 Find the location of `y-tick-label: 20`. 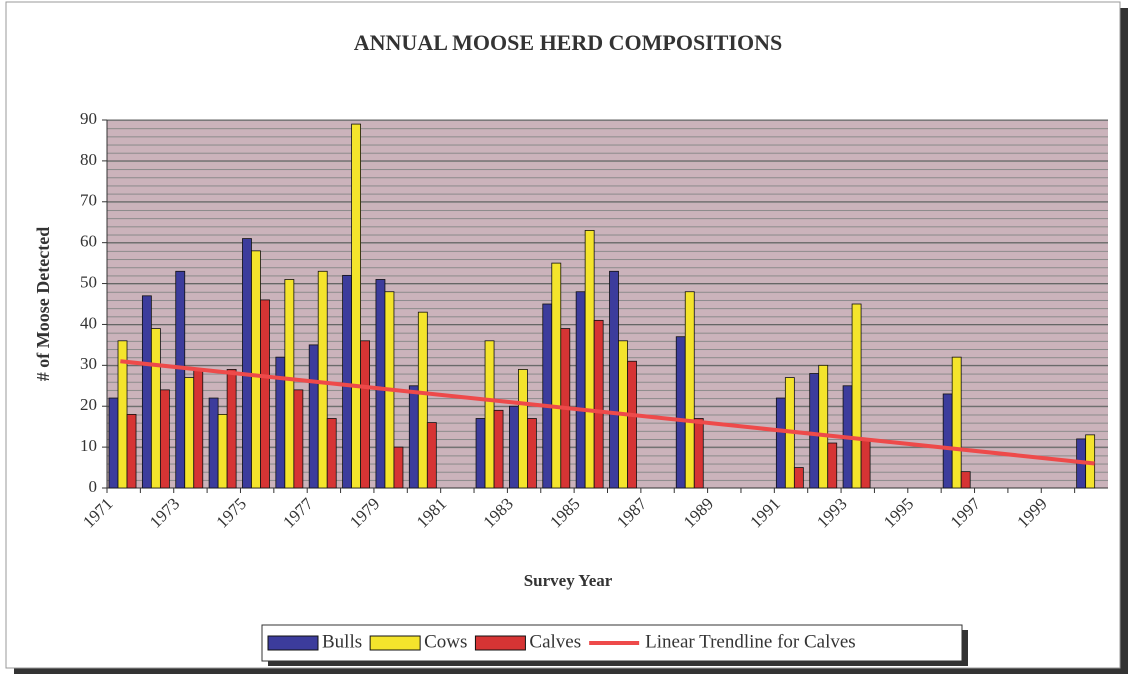

y-tick-label: 20 is located at coordinates (88, 404).